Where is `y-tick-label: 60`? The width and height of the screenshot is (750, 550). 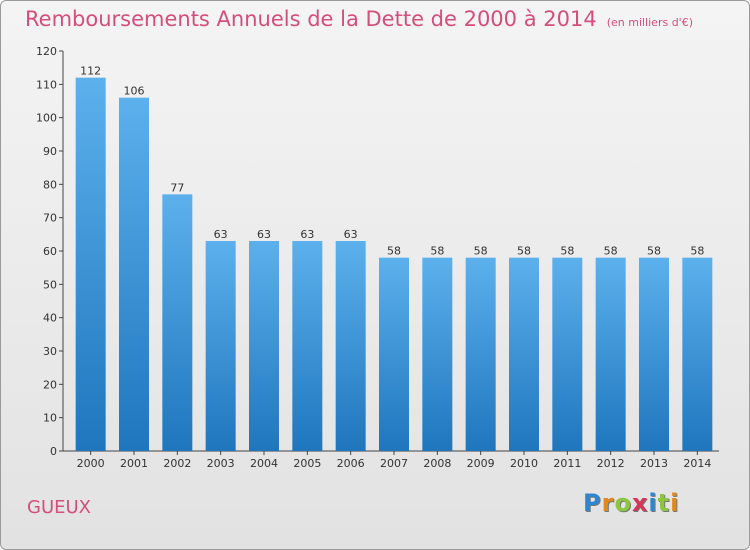 y-tick-label: 60 is located at coordinates (50, 251).